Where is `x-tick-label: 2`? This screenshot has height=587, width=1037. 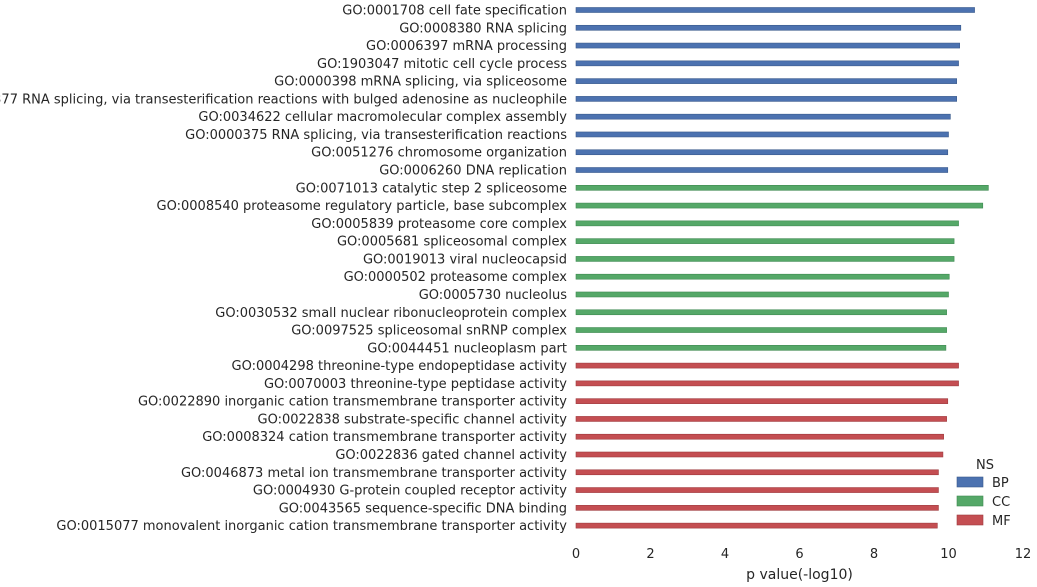
x-tick-label: 2 is located at coordinates (650, 554).